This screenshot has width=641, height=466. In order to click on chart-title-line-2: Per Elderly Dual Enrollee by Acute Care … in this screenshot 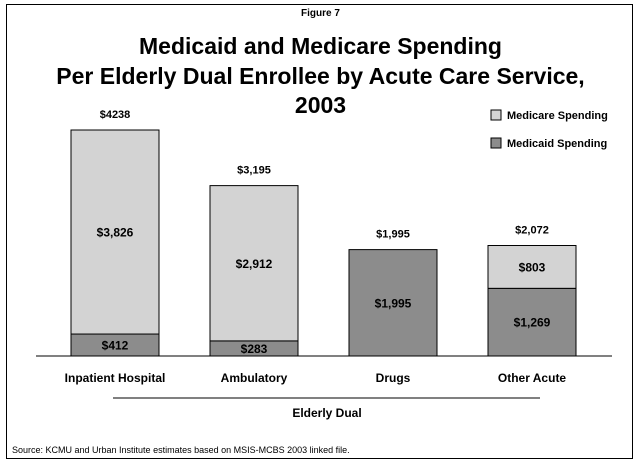, I will do `click(320, 76)`.